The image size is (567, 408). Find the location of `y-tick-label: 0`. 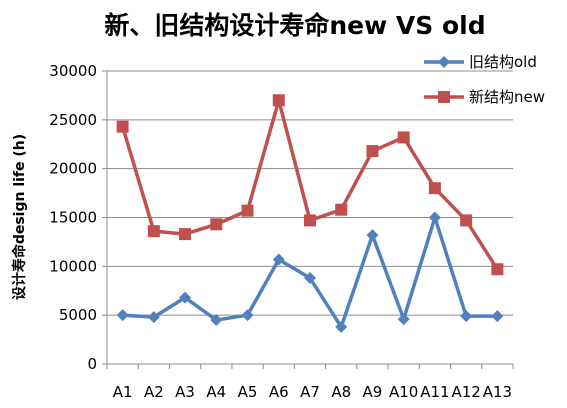

y-tick-label: 0 is located at coordinates (92, 364).